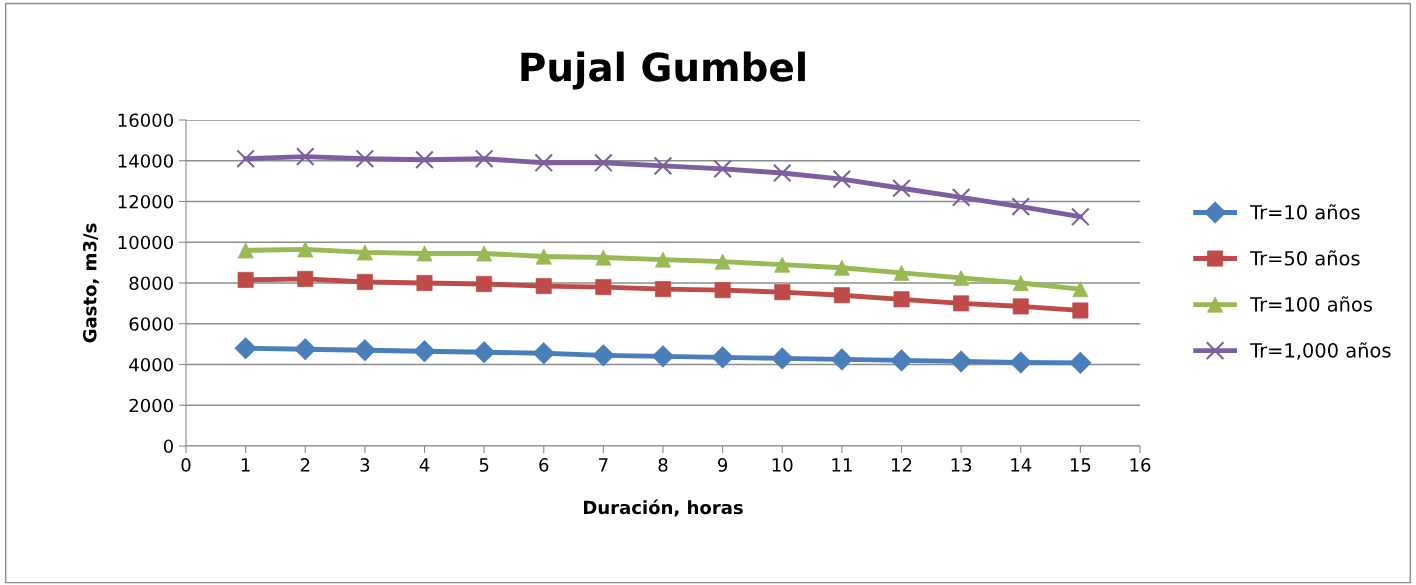  What do you see at coordinates (145, 120) in the screenshot?
I see `y-tick-label: 16000` at bounding box center [145, 120].